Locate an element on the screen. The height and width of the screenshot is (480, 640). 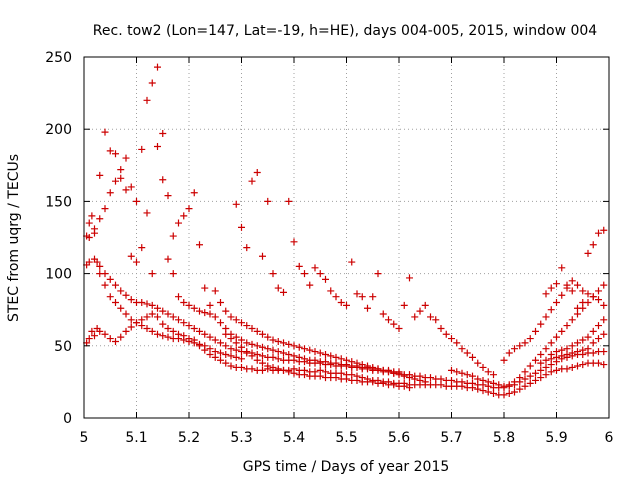
x-tick-label: 5 is located at coordinates (84, 438).